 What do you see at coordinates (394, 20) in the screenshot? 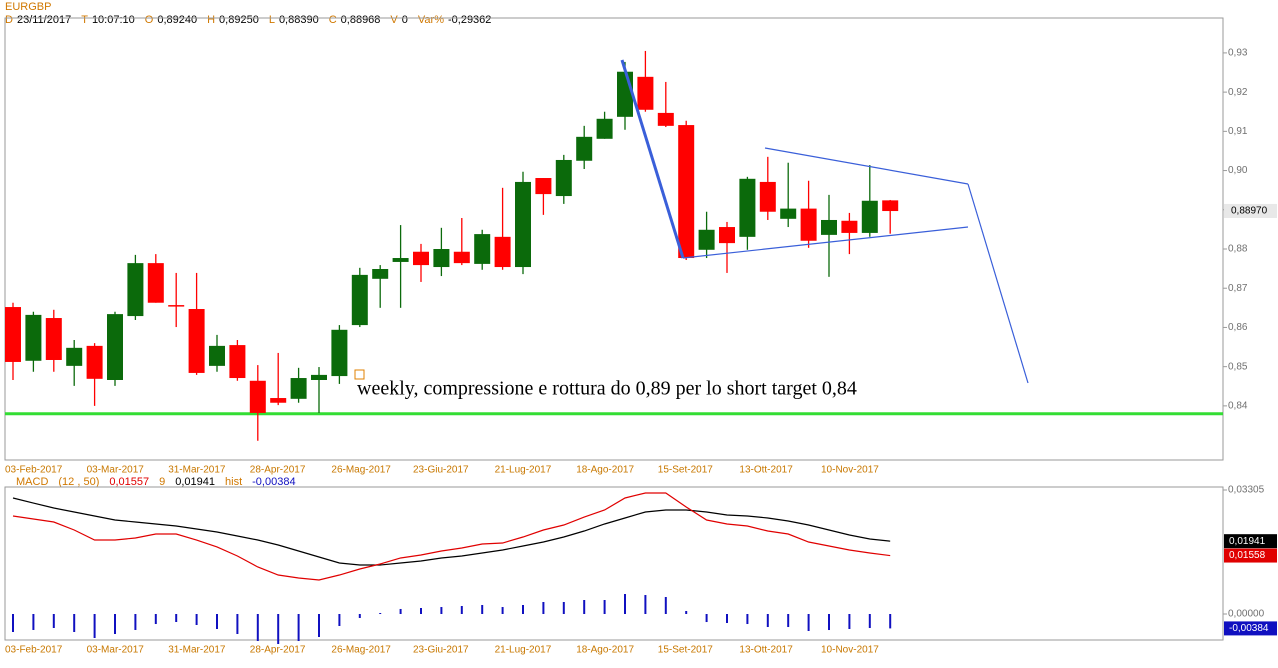
I see `header-key: V` at bounding box center [394, 20].